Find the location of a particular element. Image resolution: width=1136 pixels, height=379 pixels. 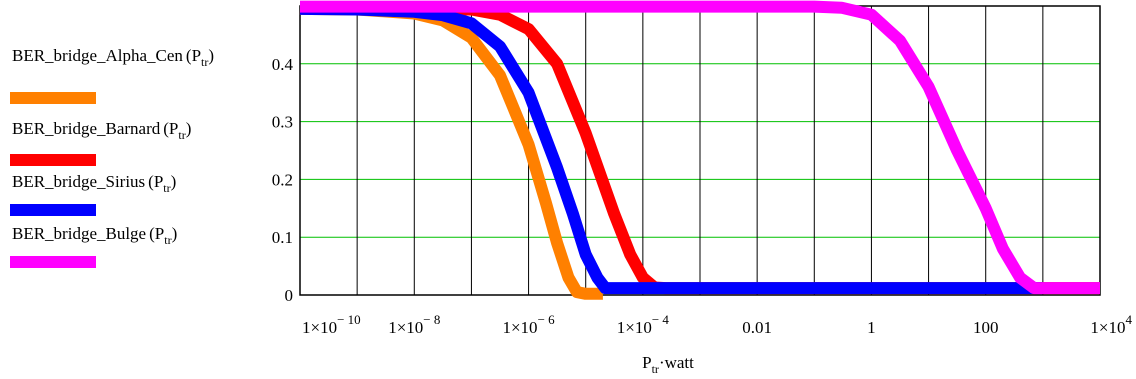

x-tick-label: 1×10⁴ is located at coordinates (1111, 324).